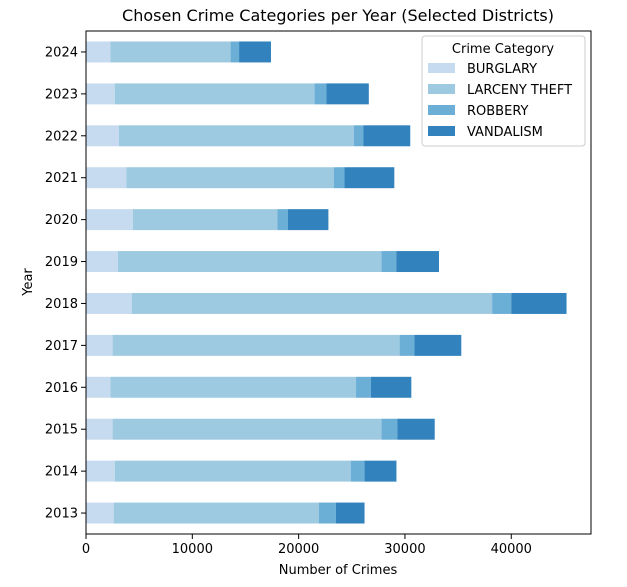 The width and height of the screenshot is (627, 587). Describe the element at coordinates (232, 471) in the screenshot. I see `bar-larceny-theft-2014` at that location.